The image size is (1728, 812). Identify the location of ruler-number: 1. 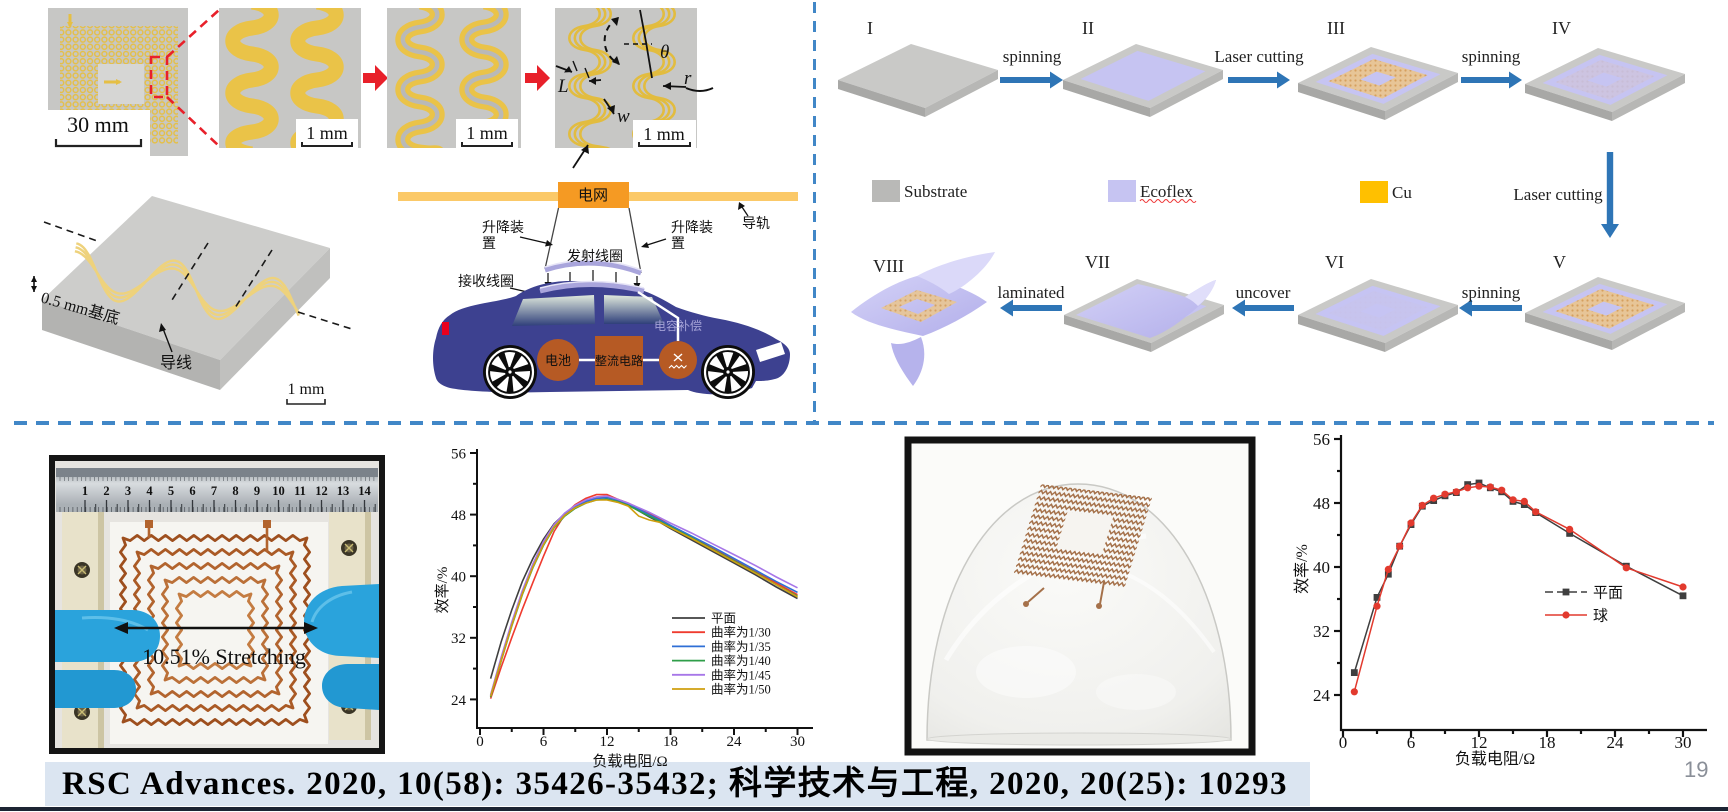
(85, 491).